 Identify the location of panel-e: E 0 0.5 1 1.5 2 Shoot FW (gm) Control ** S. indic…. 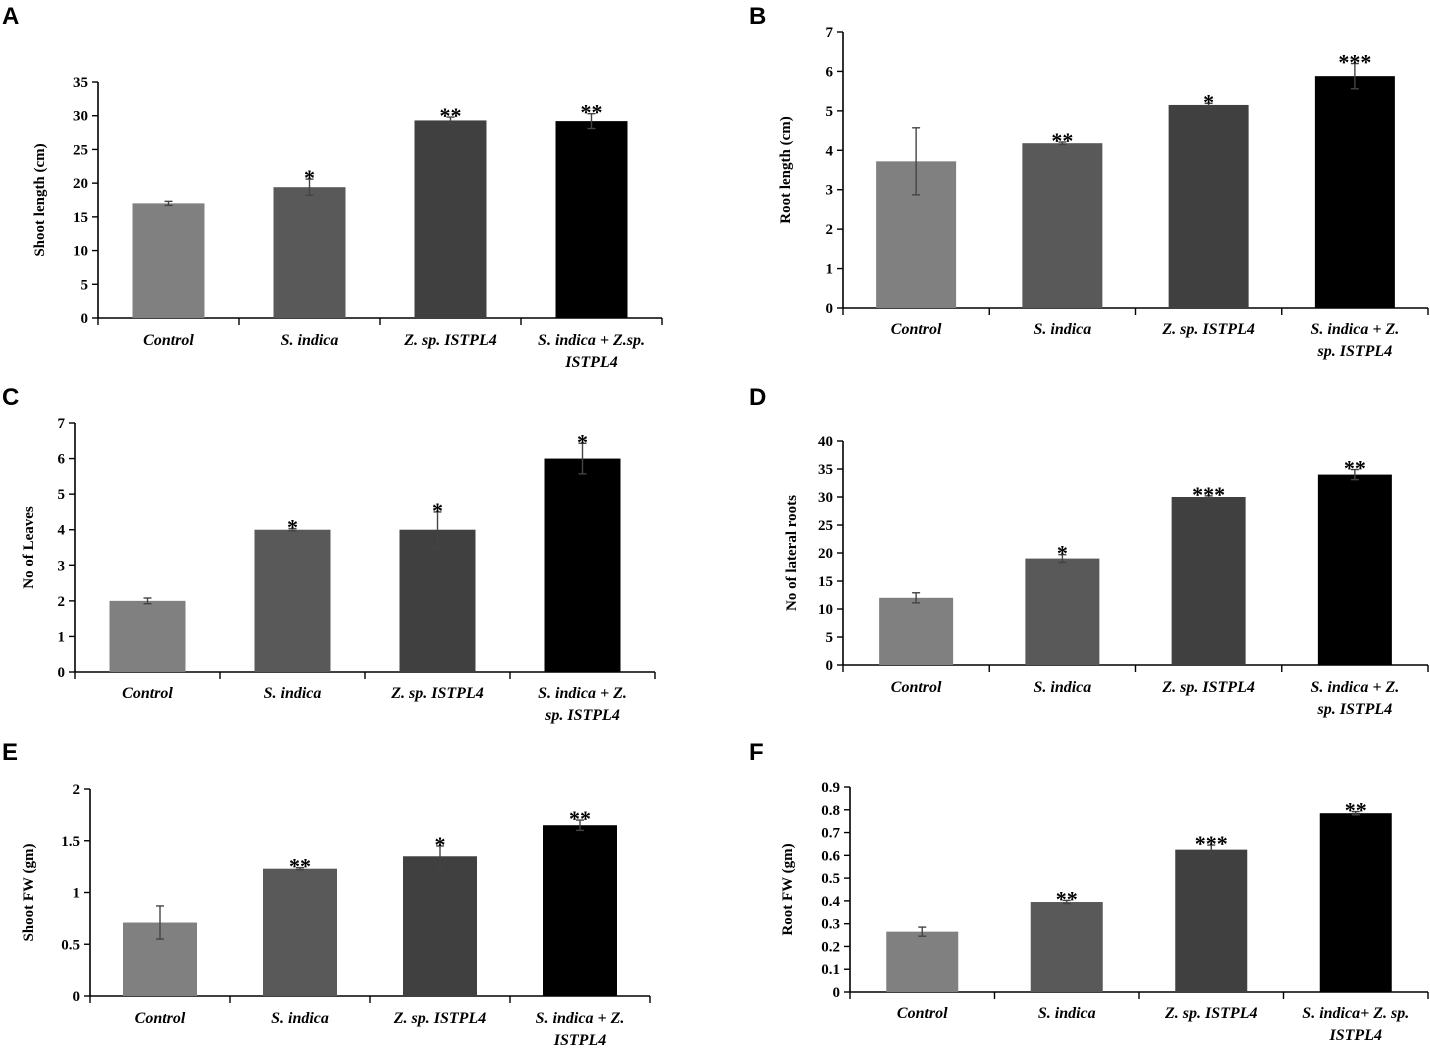
(326, 894).